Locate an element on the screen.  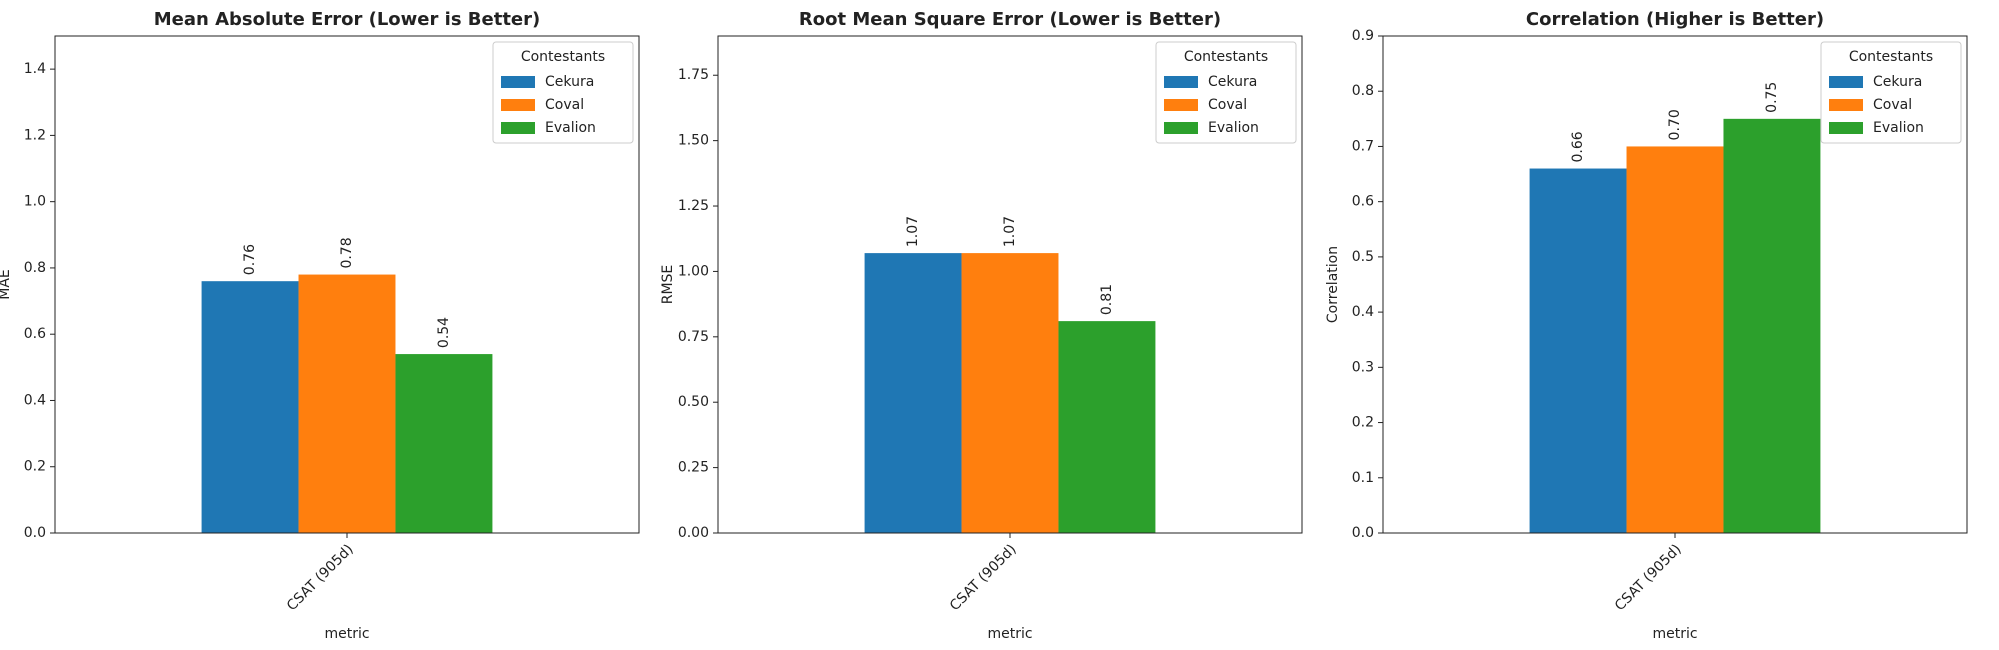
y-tick-label: 1.2 is located at coordinates (35, 135).